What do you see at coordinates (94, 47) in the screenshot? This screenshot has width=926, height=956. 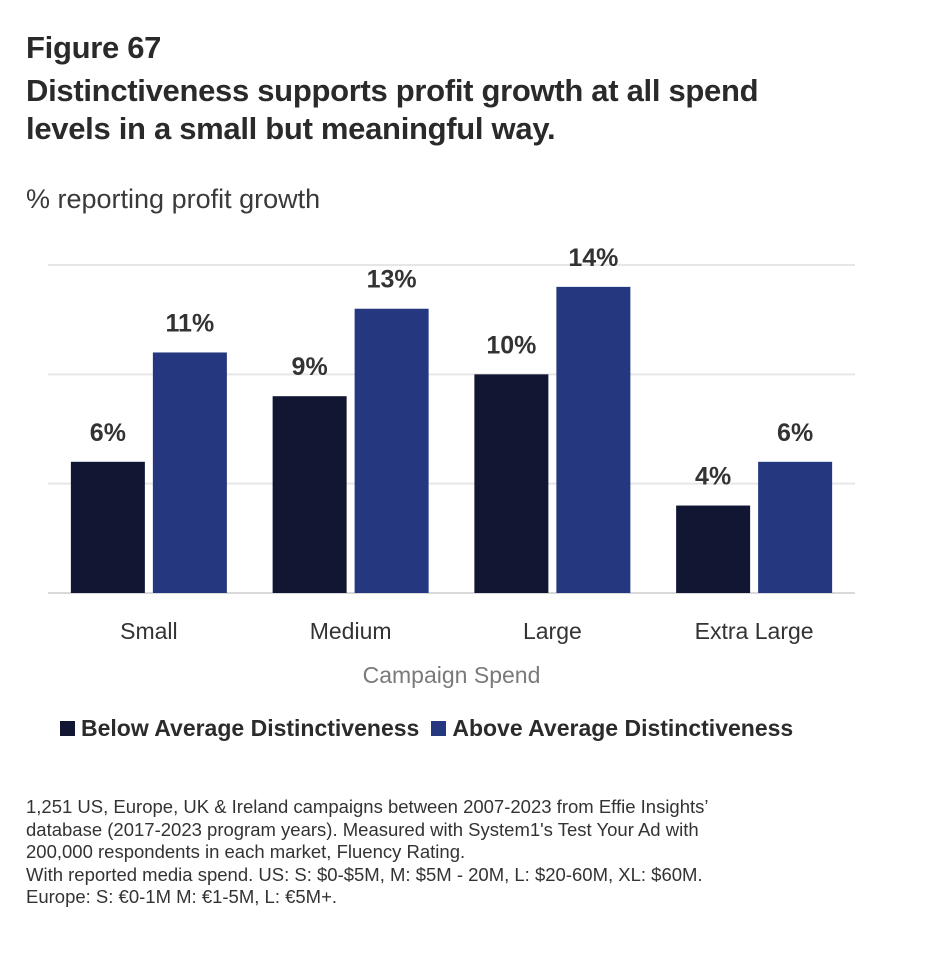 I see `figure-label: Figure 67` at bounding box center [94, 47].